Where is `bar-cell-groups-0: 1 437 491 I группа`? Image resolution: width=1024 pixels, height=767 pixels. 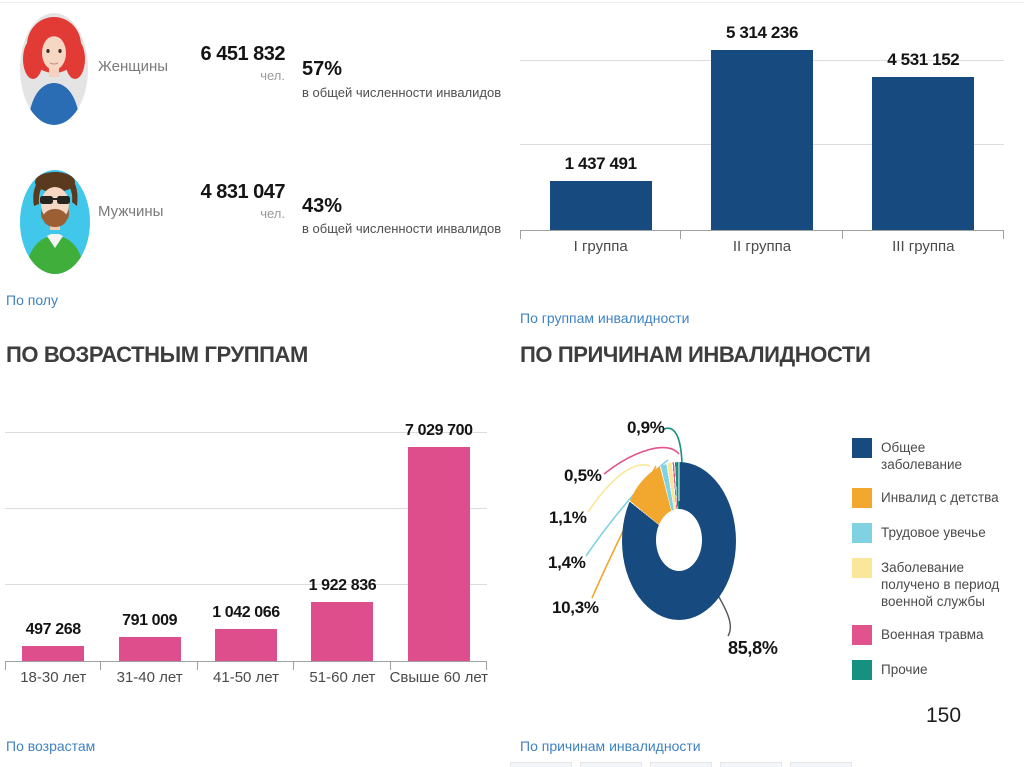 bar-cell-groups-0: 1 437 491 I группа is located at coordinates (601, 131).